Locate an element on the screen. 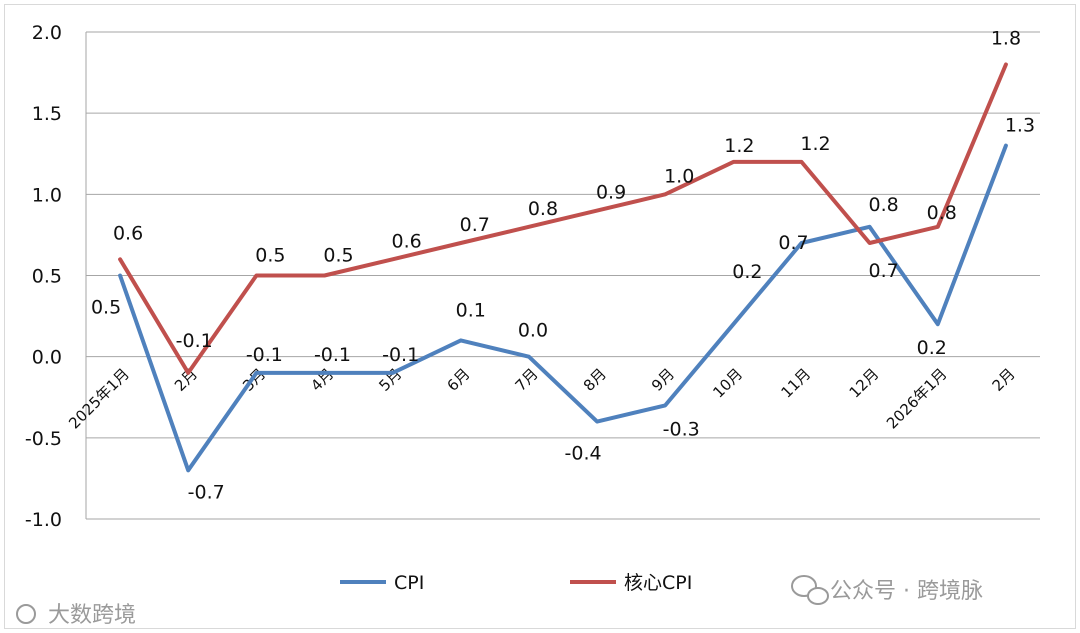  data-label: -0.4 is located at coordinates (583, 454).